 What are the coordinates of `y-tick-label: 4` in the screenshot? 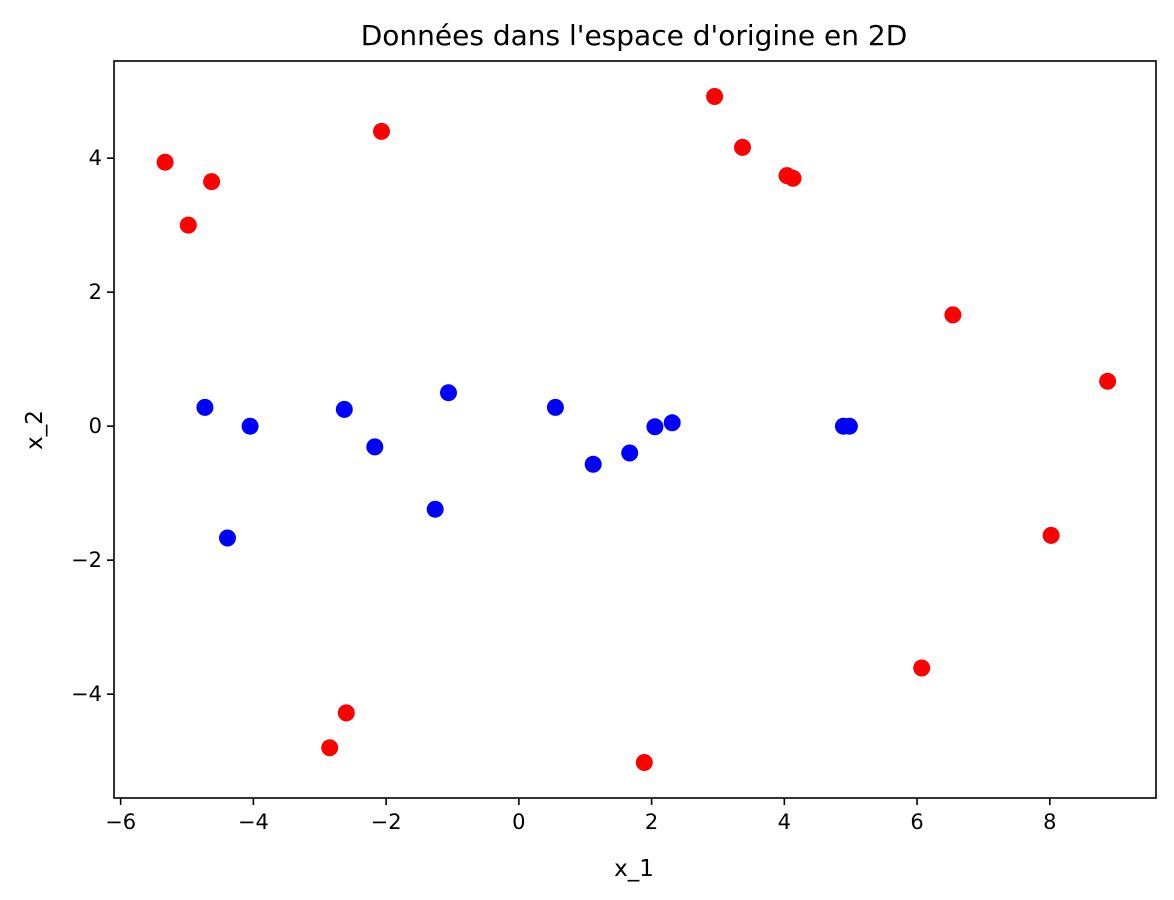 It's located at (95, 158).